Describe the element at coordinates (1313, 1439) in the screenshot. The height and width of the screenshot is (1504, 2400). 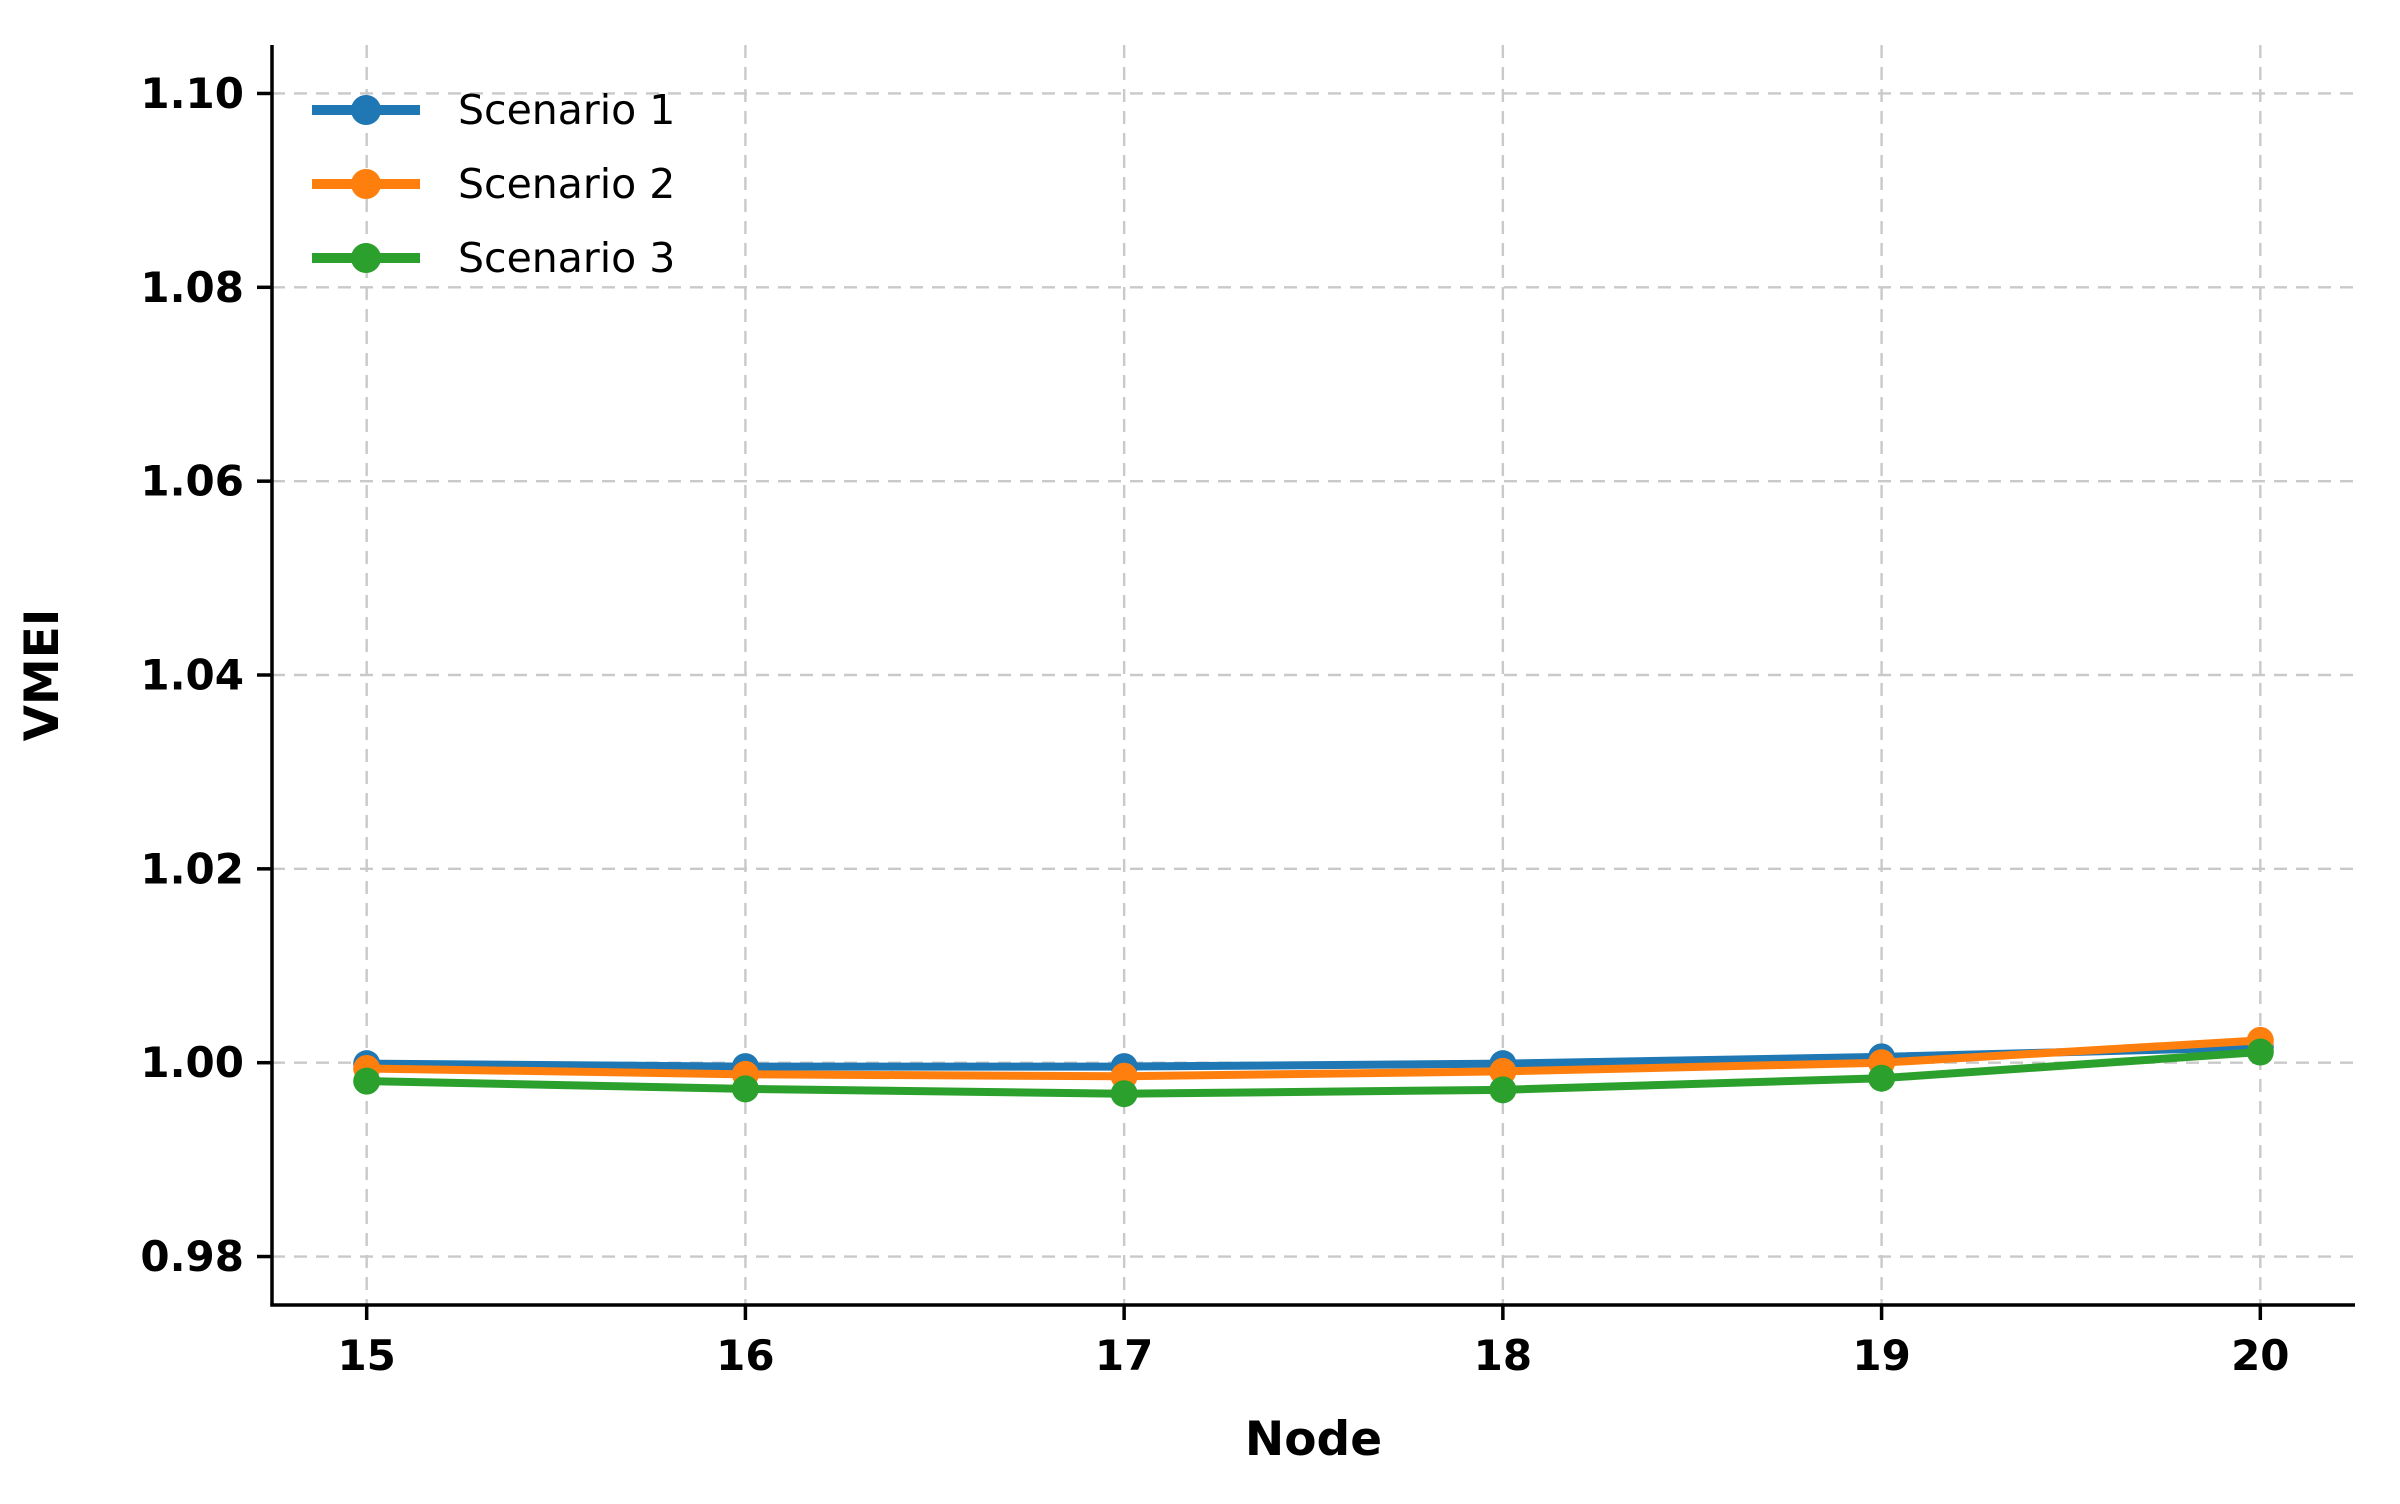
I see `x-axis-title: Node` at that location.